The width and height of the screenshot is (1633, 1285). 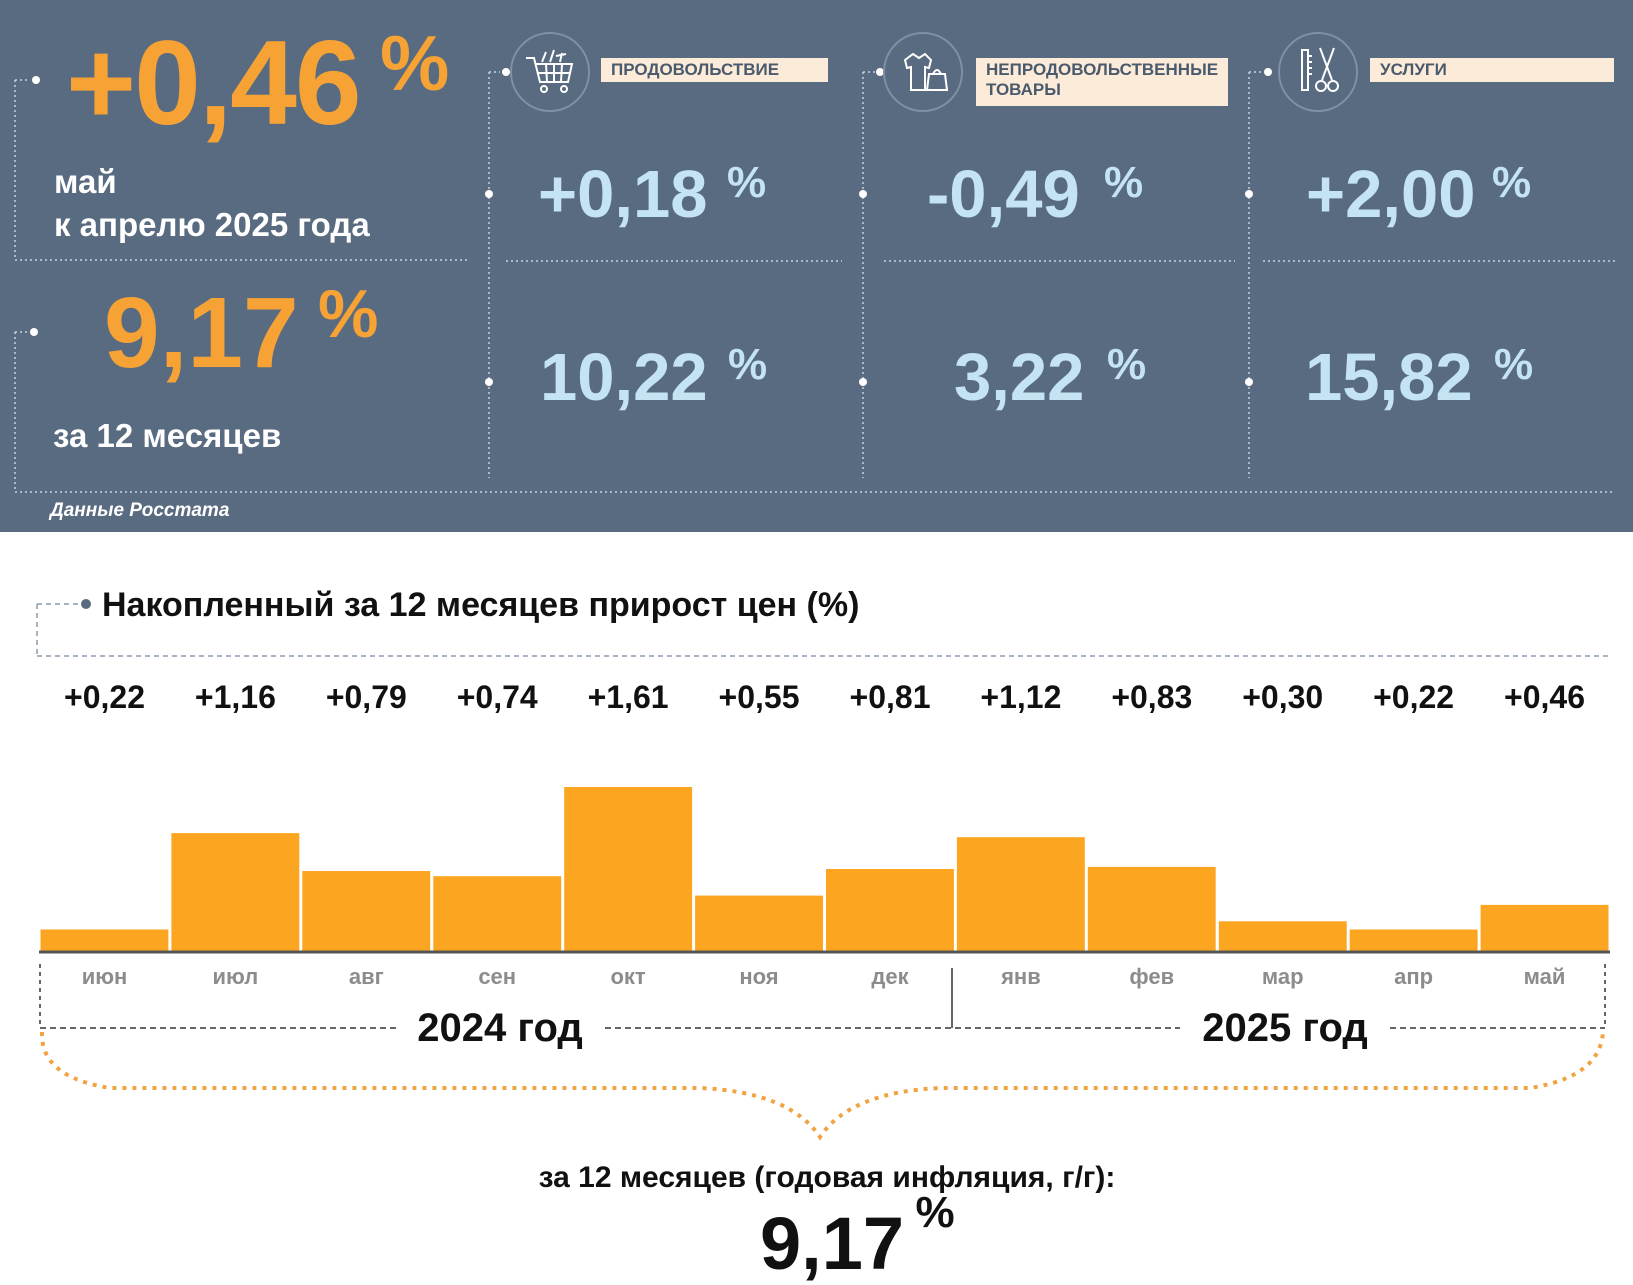 What do you see at coordinates (759, 923) in the screenshot?
I see `bar-ноя` at bounding box center [759, 923].